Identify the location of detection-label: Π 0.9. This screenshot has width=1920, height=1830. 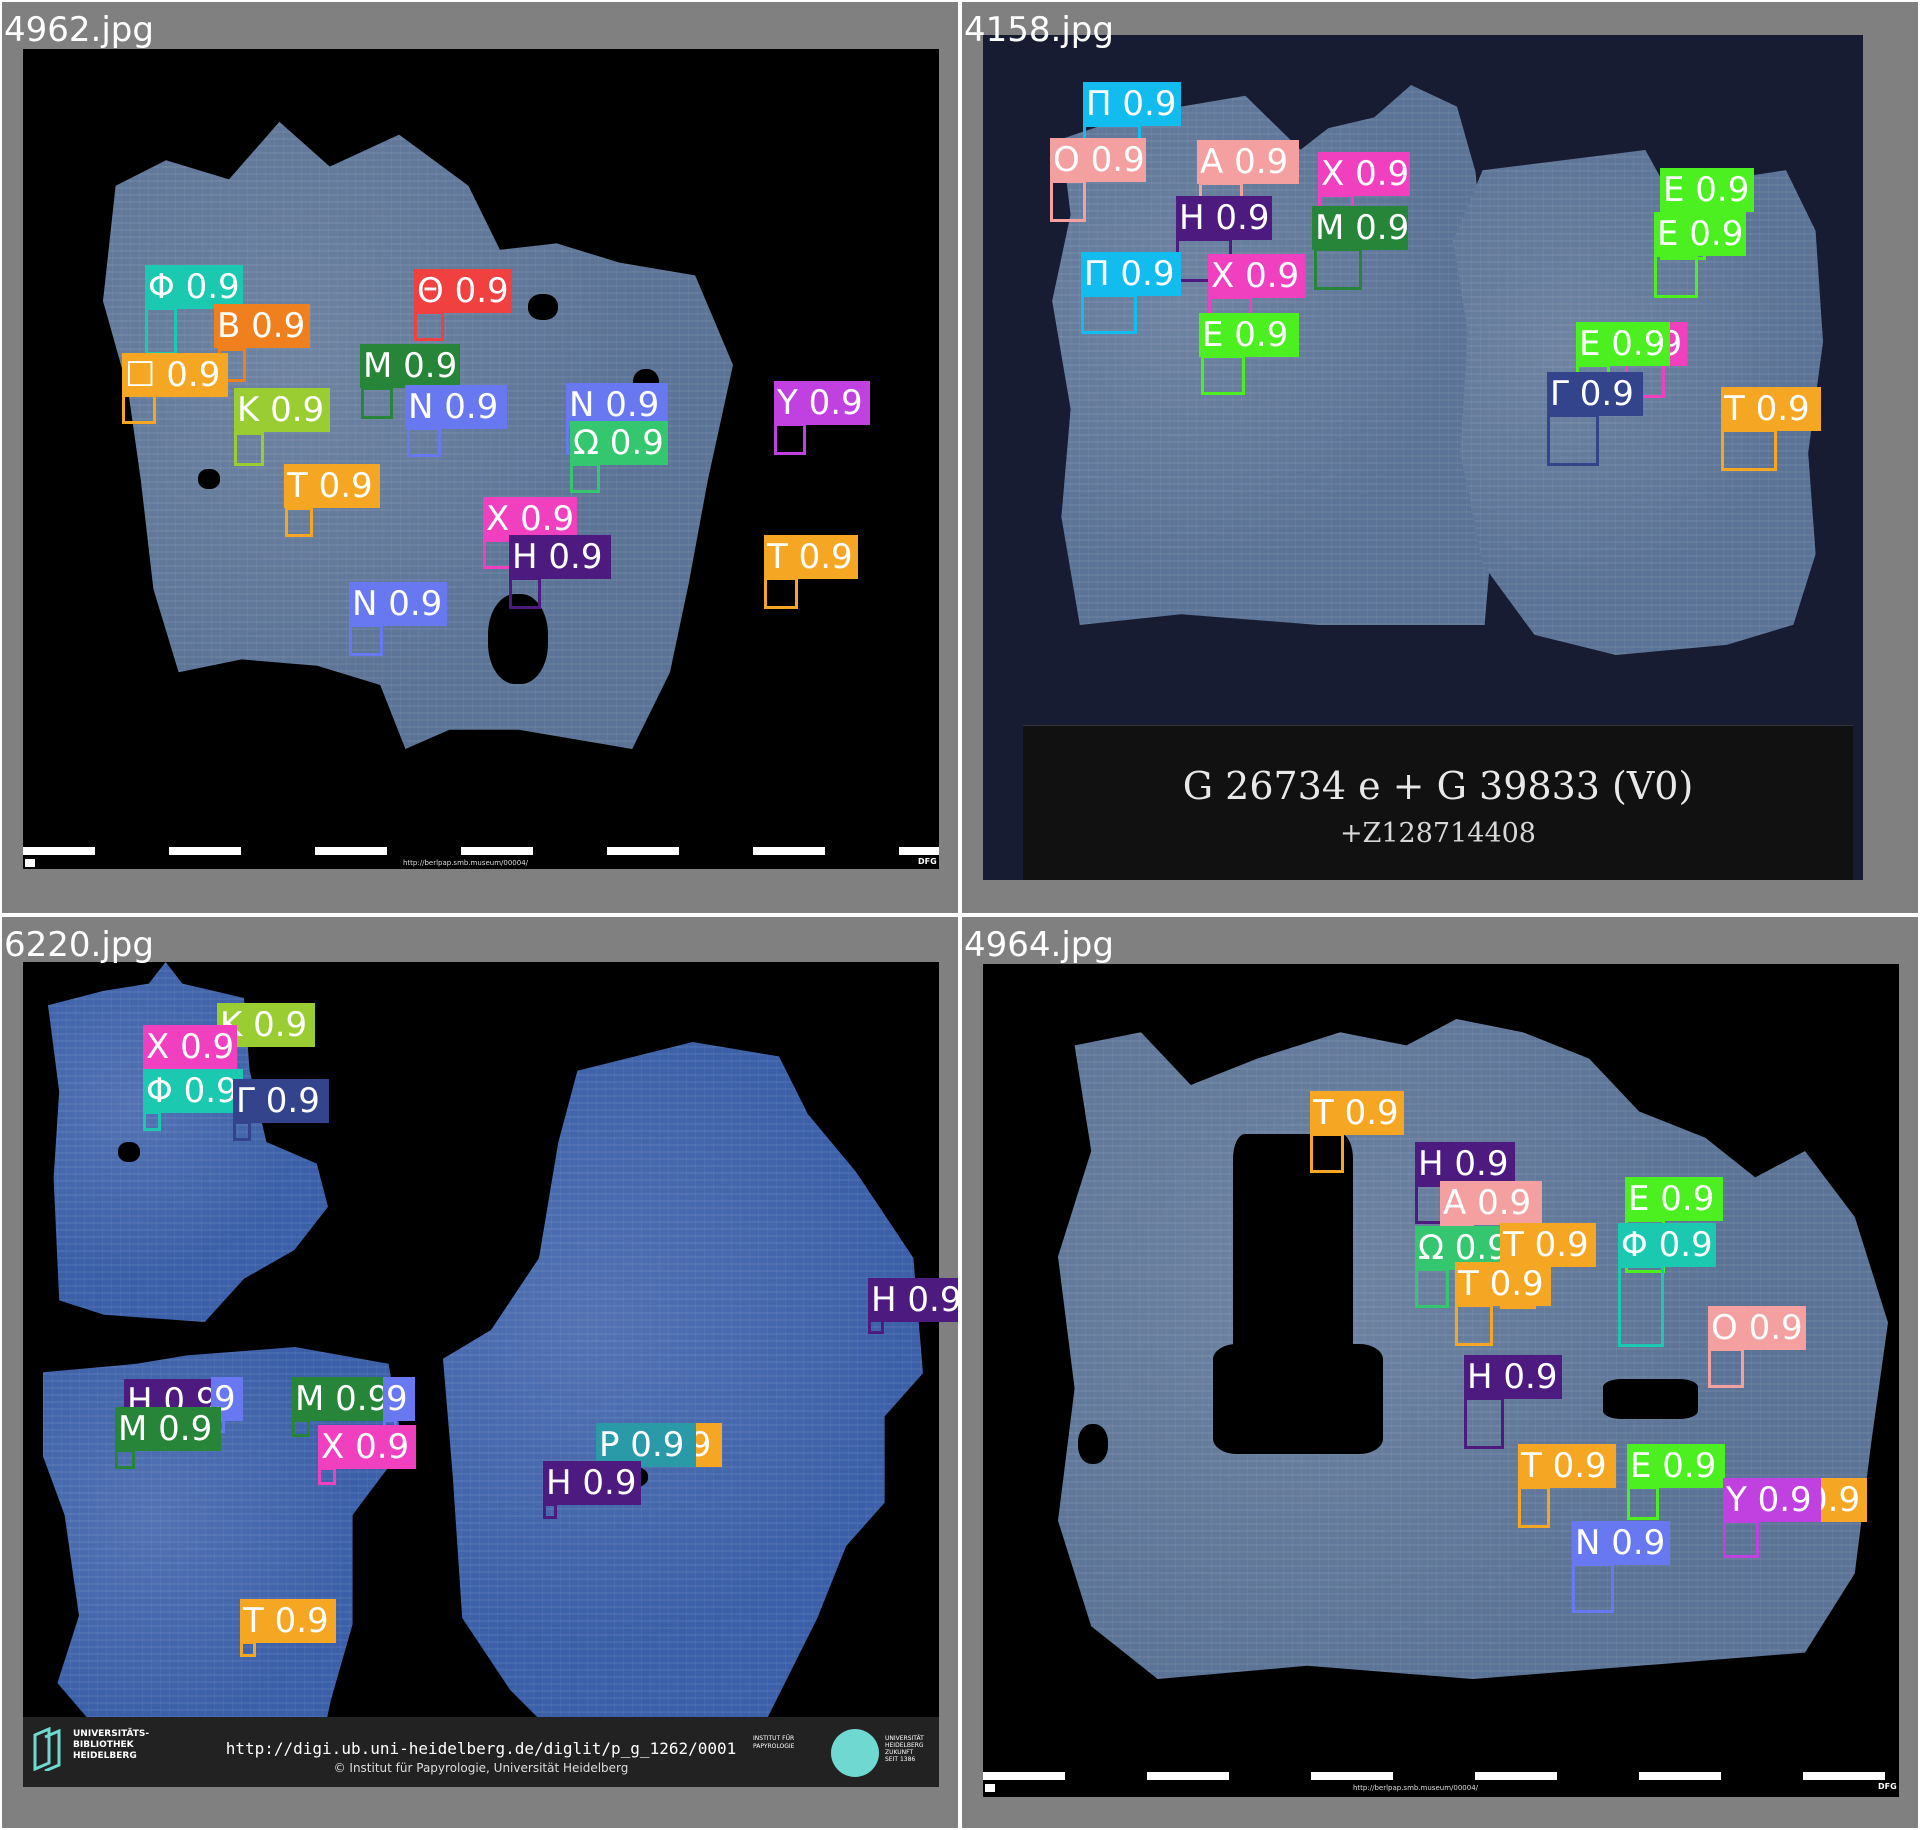
(1132, 104).